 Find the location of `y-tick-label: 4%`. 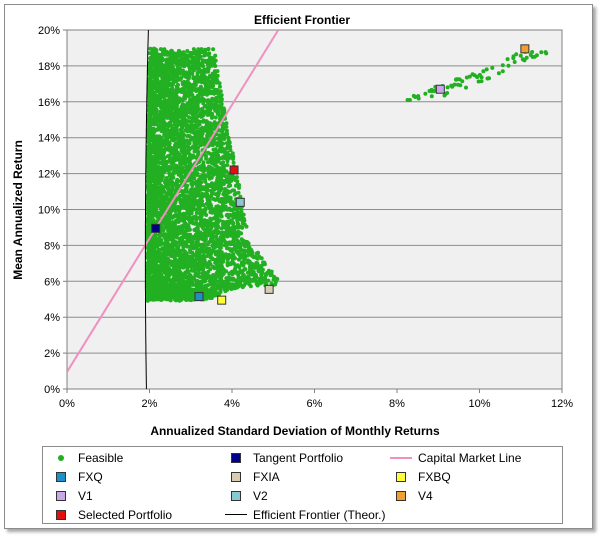

y-tick-label: 4% is located at coordinates (52, 318).